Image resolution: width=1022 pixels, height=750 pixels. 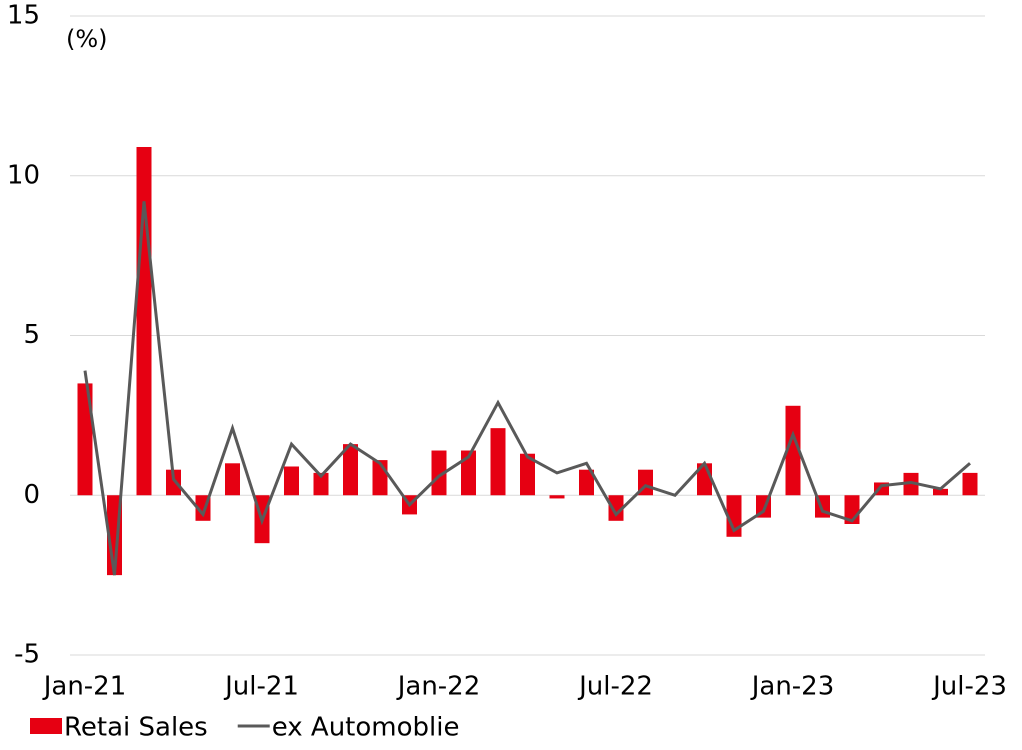 What do you see at coordinates (366, 728) in the screenshot?
I see `legend-label: ex Automoblie` at bounding box center [366, 728].